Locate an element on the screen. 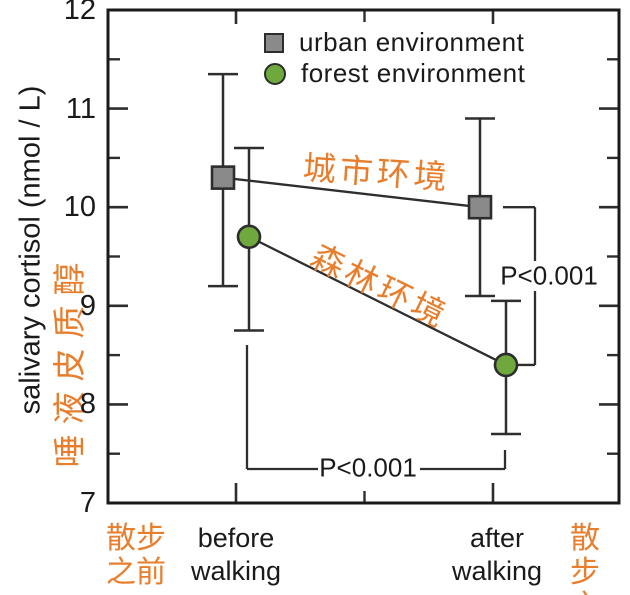  y-tick-label: 9 is located at coordinates (87, 305).